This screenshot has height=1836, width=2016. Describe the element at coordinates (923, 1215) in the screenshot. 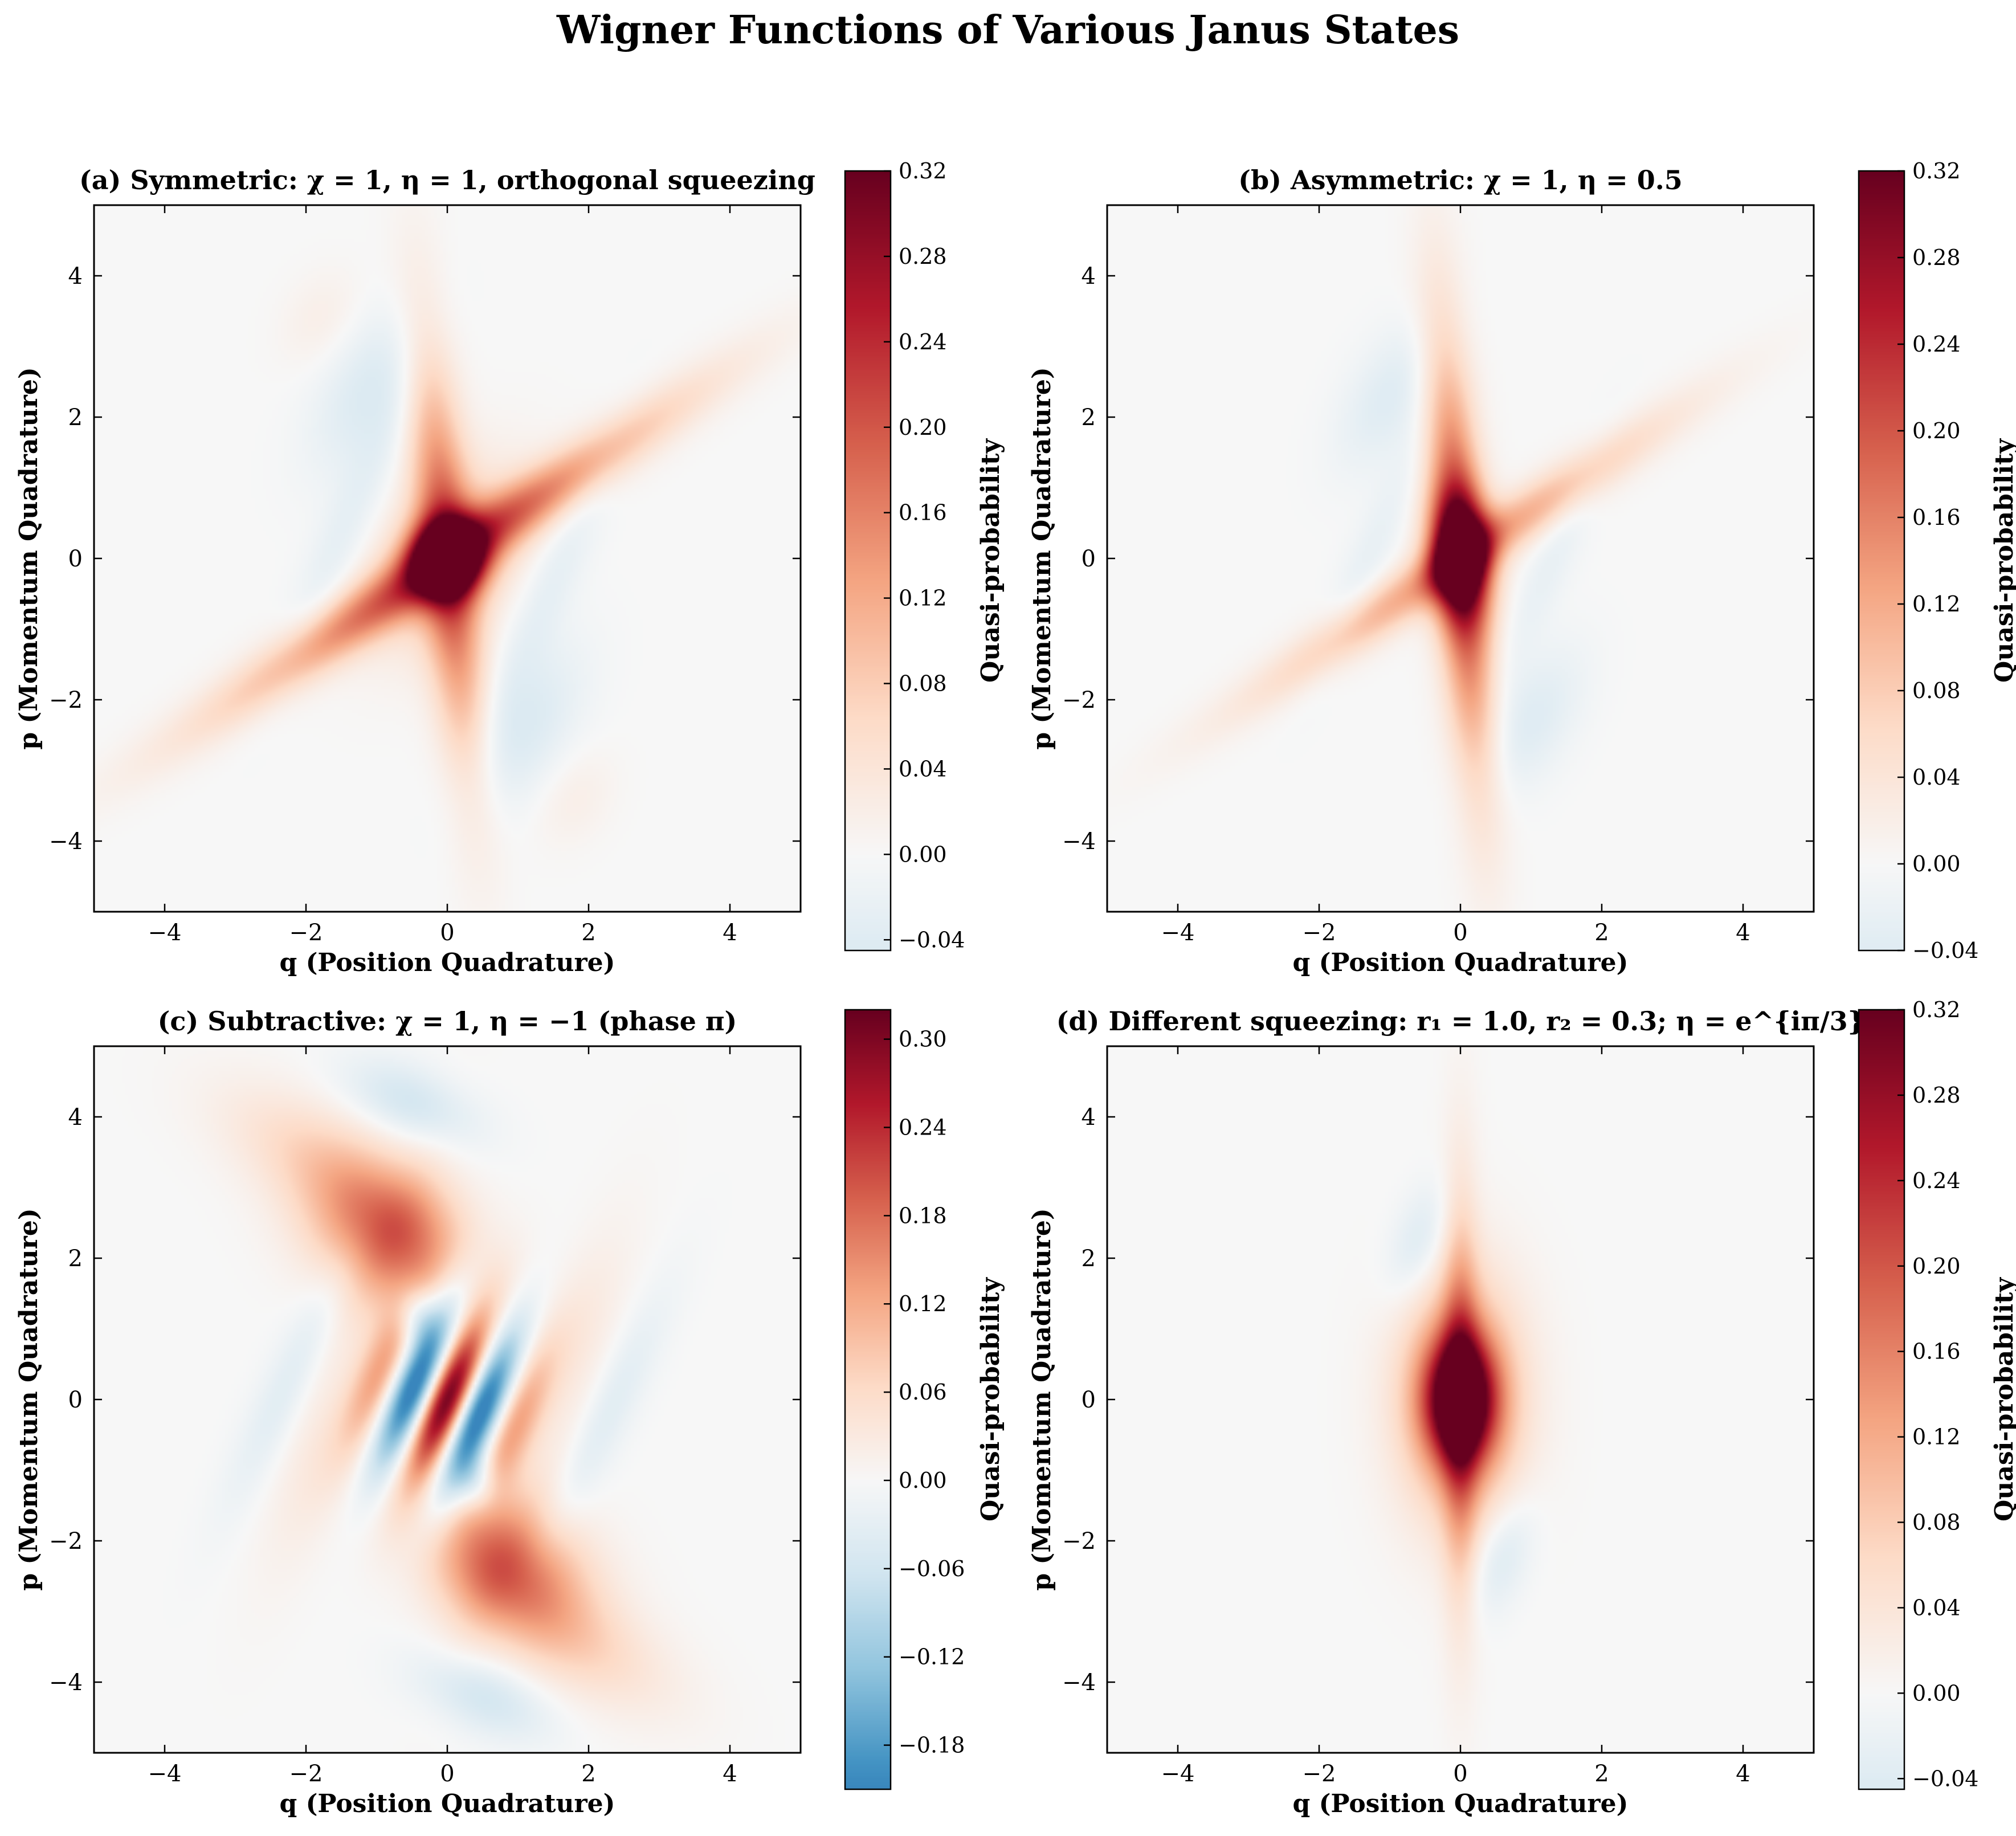

I see `colorbar-tick-label: 0.18` at that location.